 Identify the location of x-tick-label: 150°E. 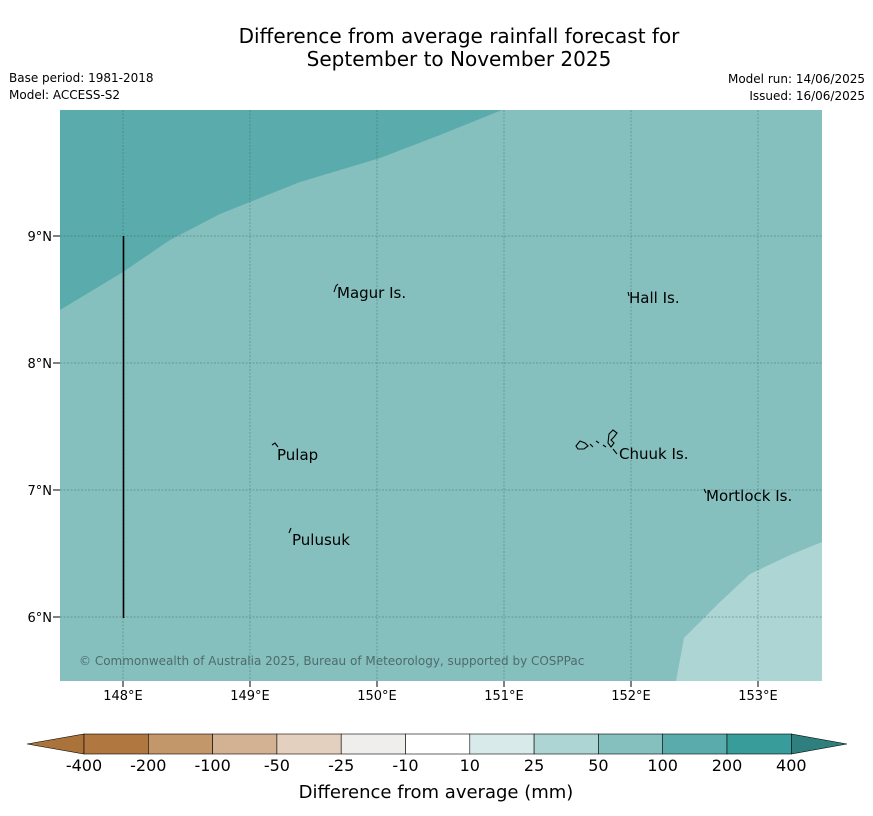
(377, 696).